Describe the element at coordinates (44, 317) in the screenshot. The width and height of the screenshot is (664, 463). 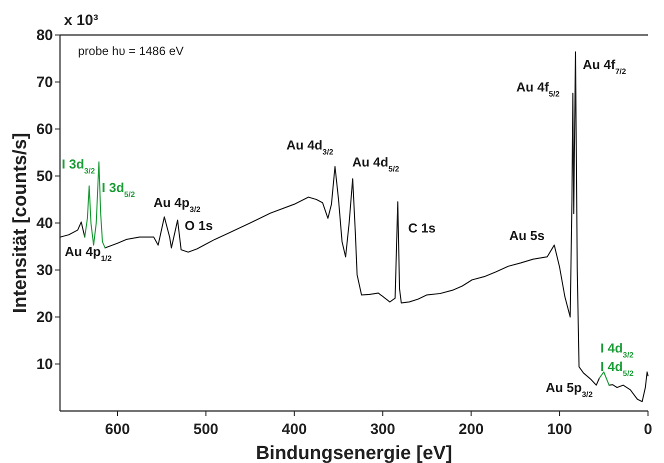
I see `y-tick-label: 20` at that location.